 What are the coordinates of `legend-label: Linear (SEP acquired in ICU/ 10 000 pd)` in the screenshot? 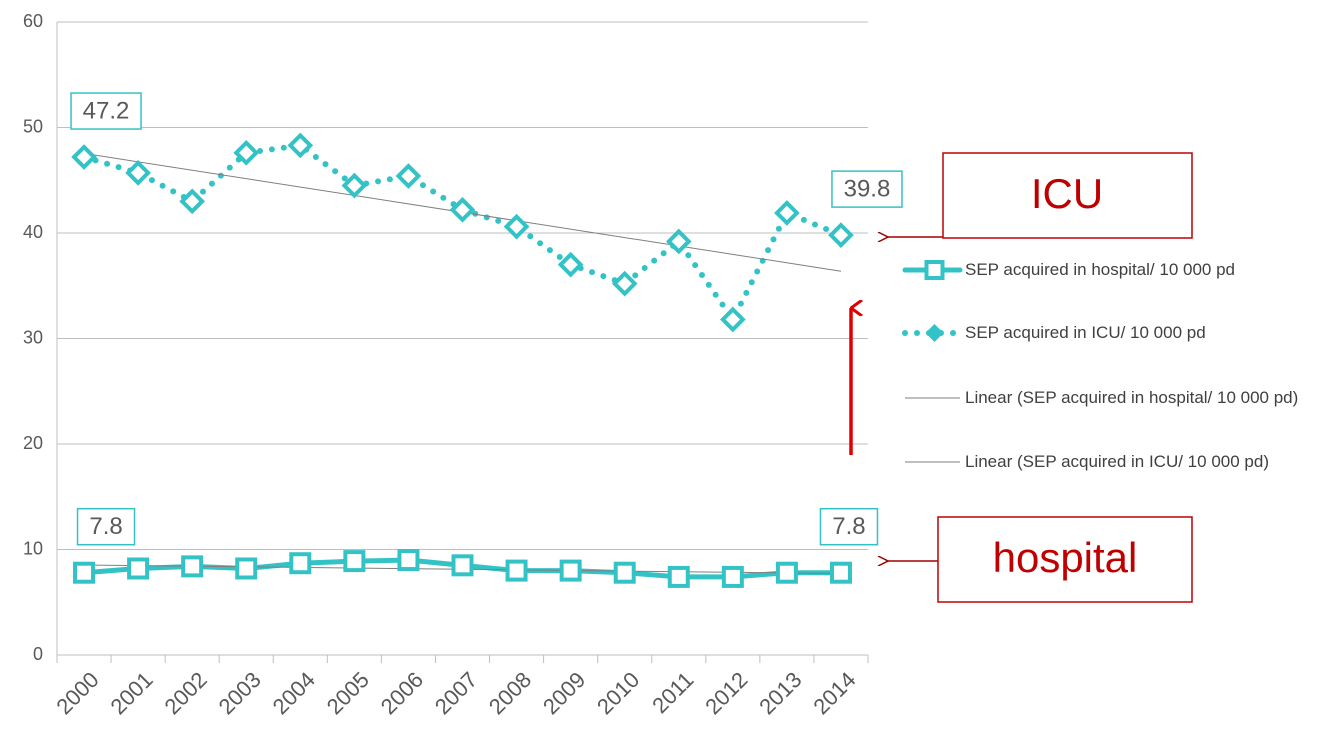 It's located at (1117, 461).